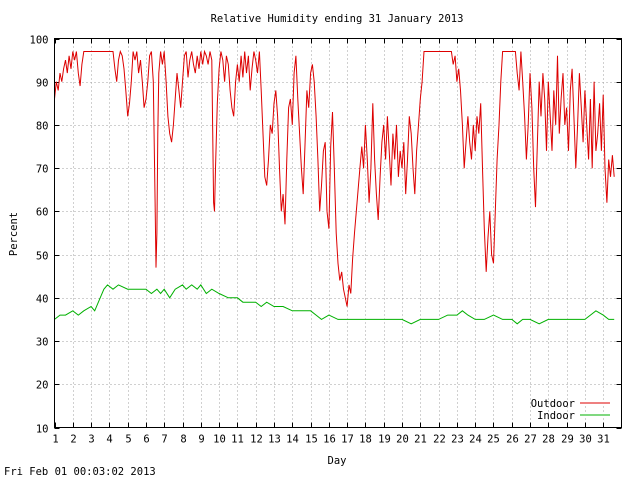  Describe the element at coordinates (80, 472) in the screenshot. I see `footer-timestamp: Fri Feb 01 00:03:02 2013` at that location.